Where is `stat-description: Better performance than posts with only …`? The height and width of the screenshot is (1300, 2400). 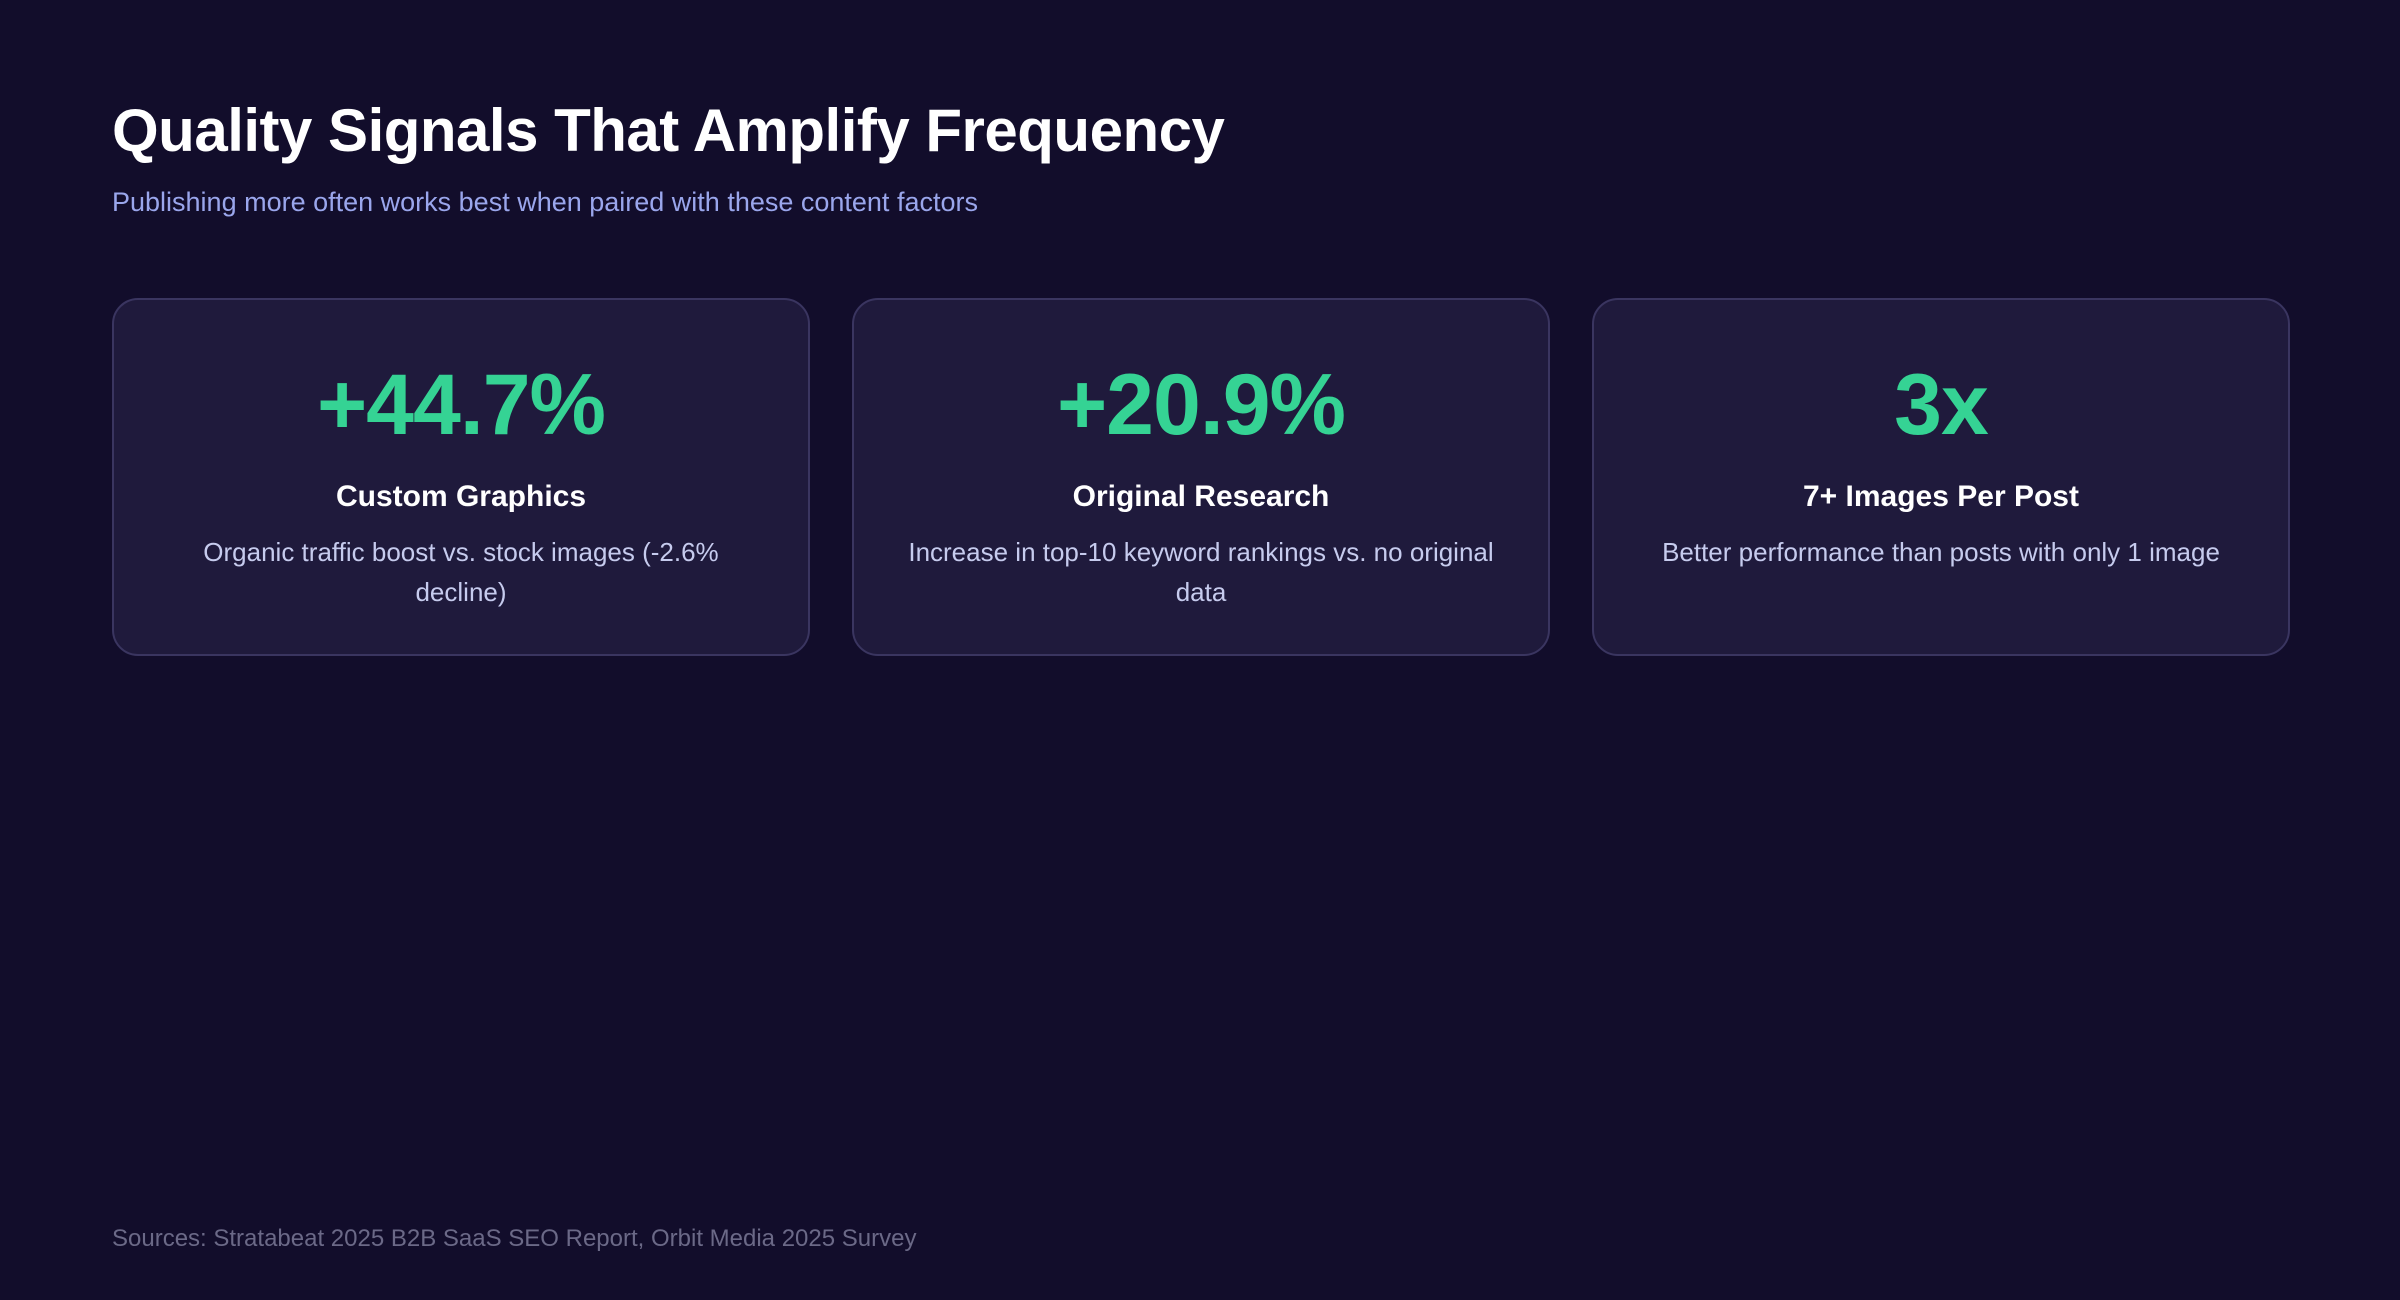 stat-description: Better performance than posts with only … is located at coordinates (1941, 551).